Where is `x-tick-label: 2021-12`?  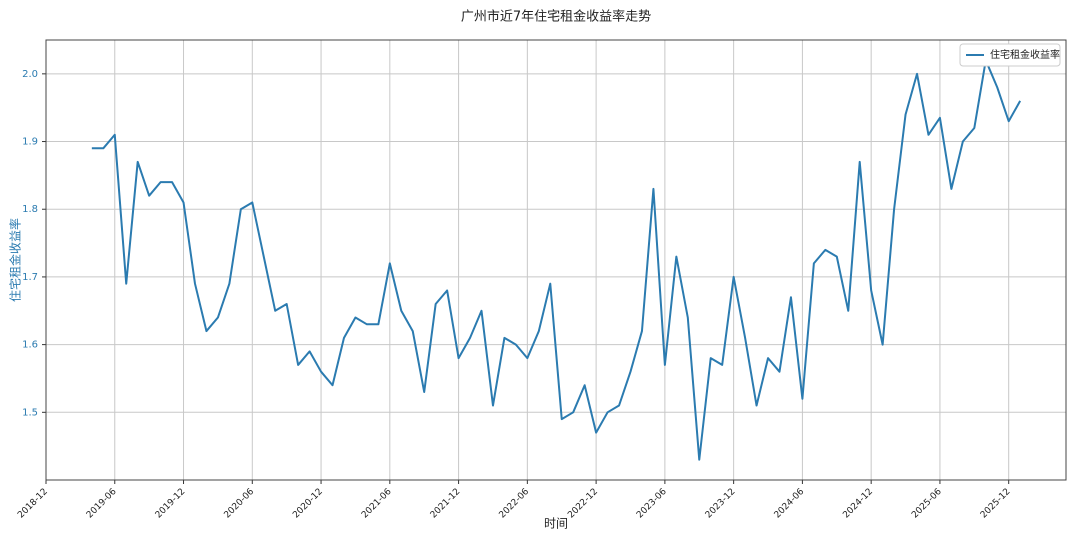 x-tick-label: 2021-12 is located at coordinates (446, 504).